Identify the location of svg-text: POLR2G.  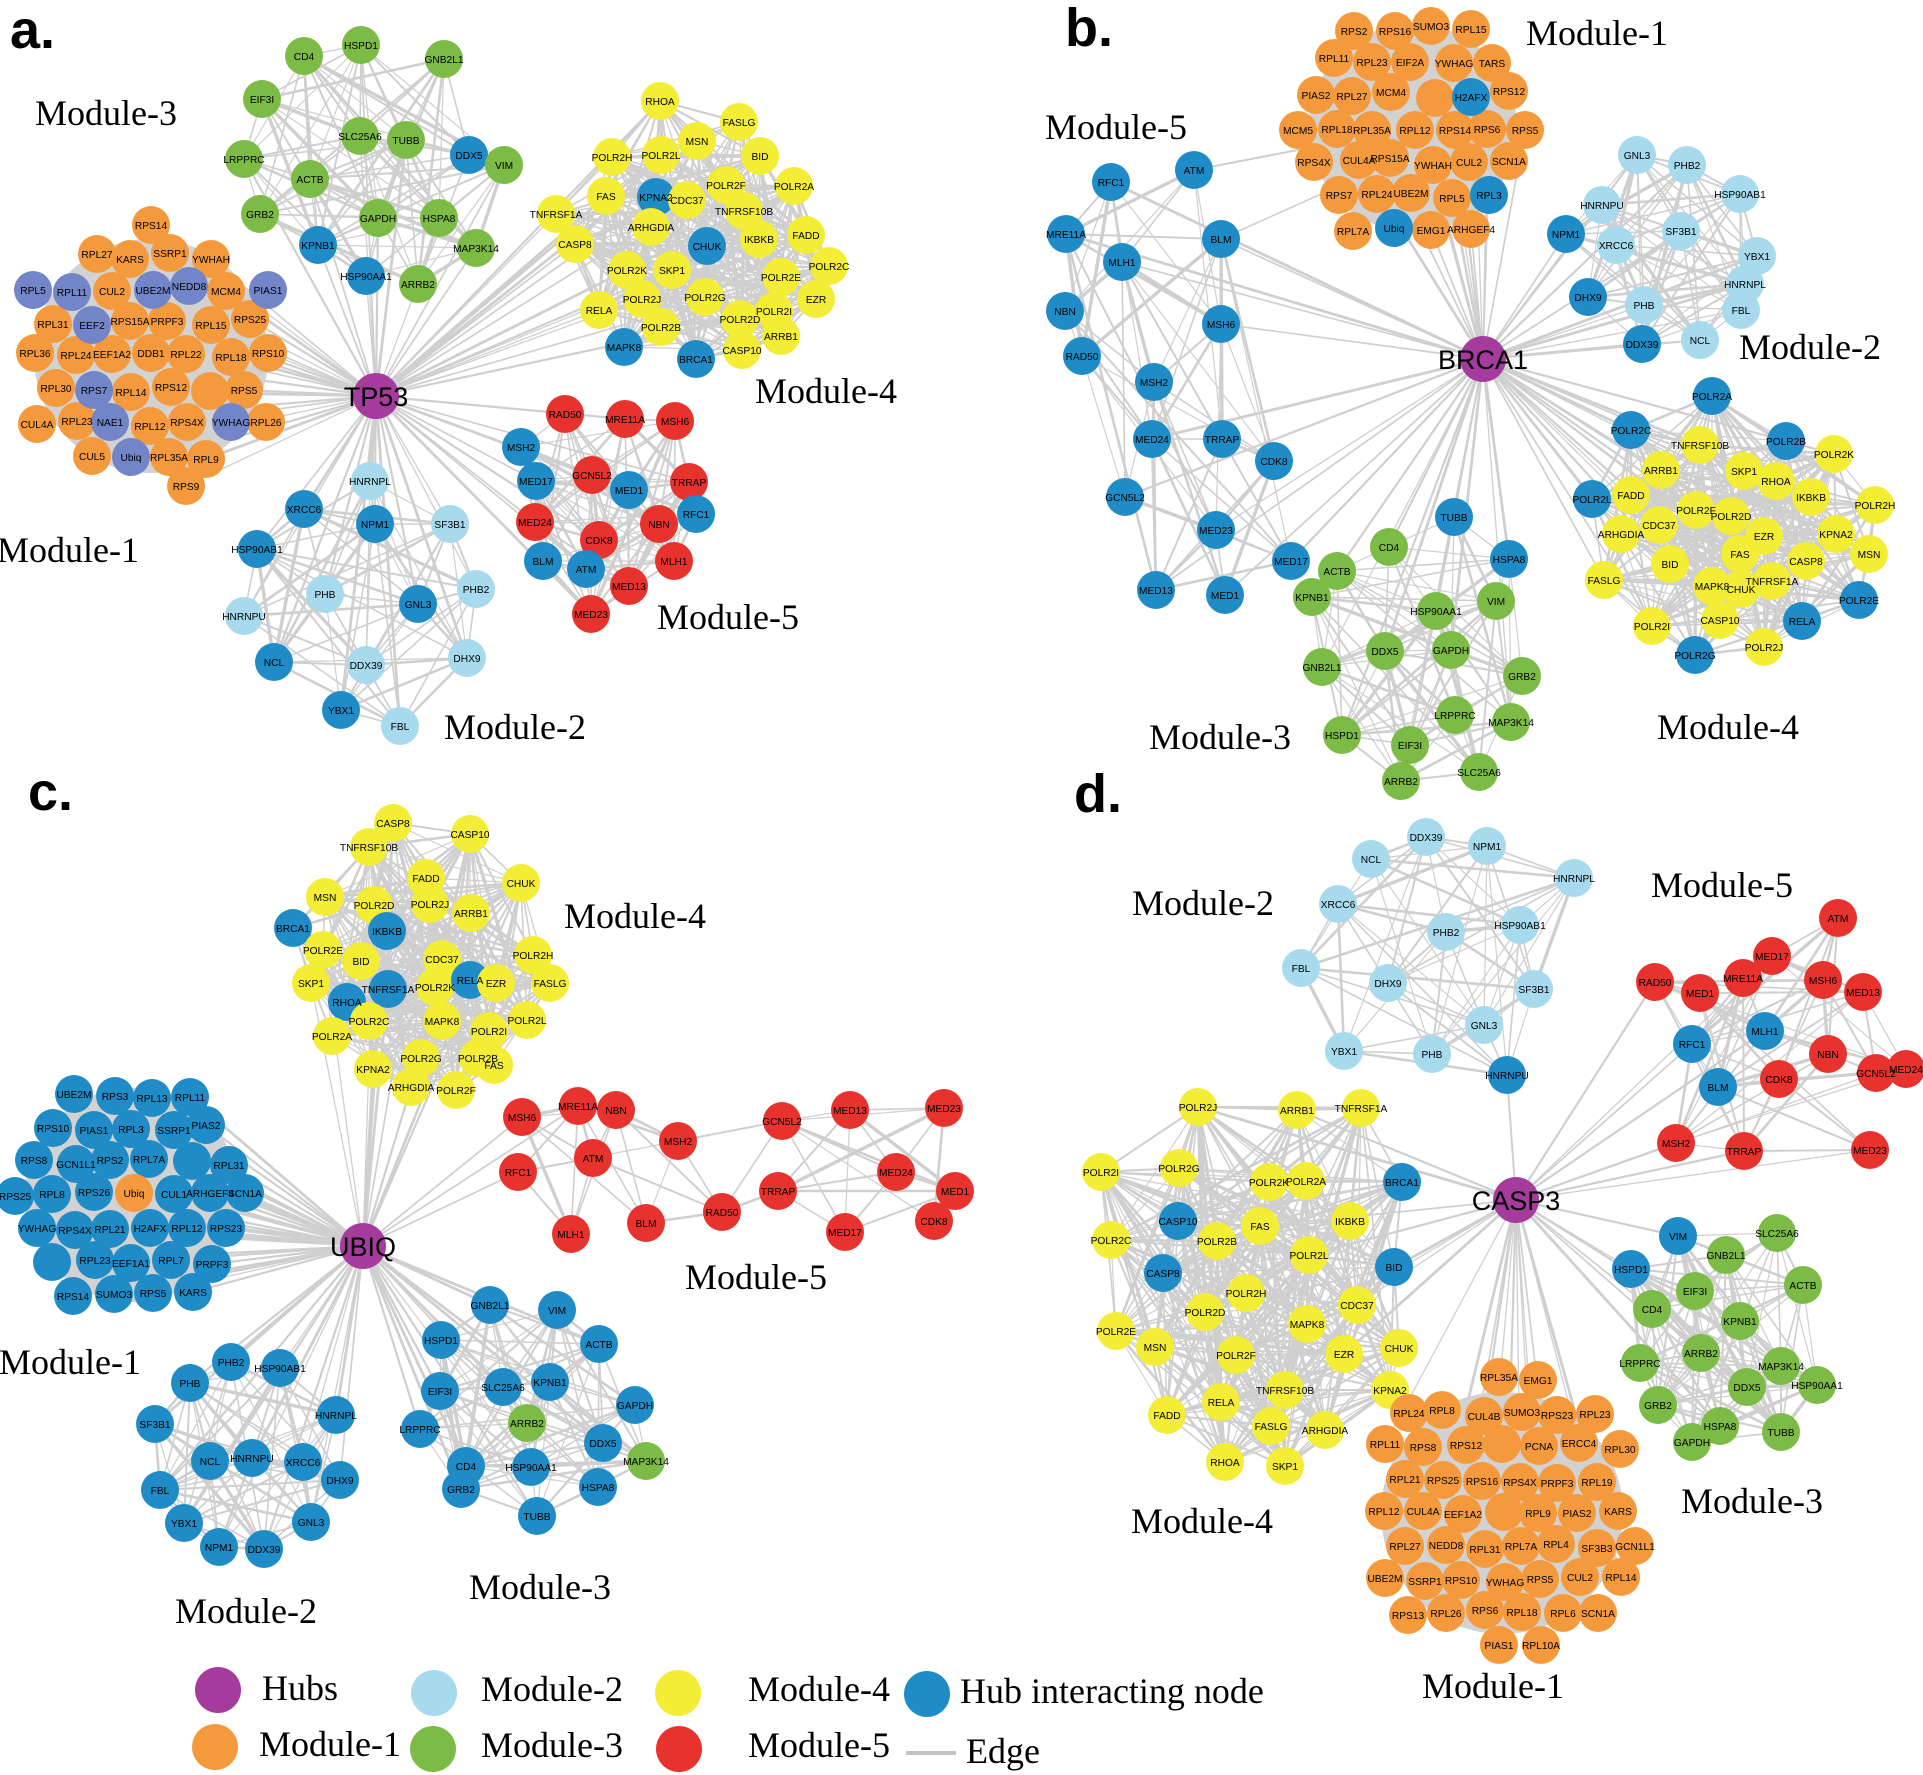
(420, 1059).